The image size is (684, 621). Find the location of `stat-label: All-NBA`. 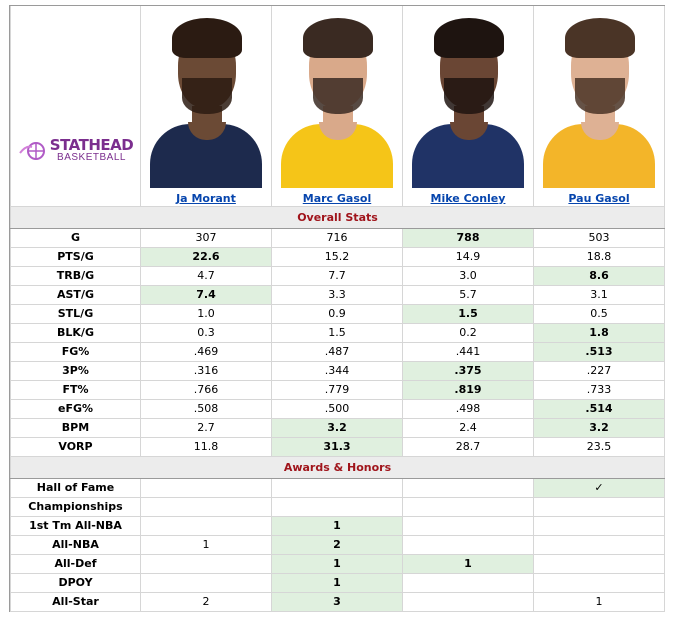

stat-label: All-NBA is located at coordinates (75, 544).